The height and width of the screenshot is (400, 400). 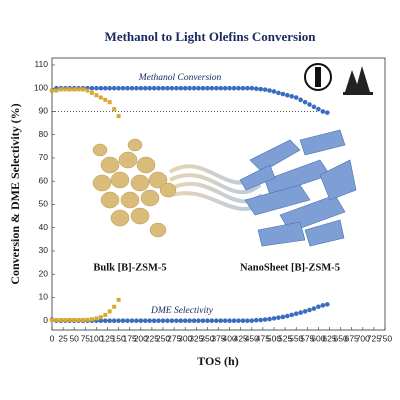 I want to click on y-tick-label: 110, so click(x=41, y=64).